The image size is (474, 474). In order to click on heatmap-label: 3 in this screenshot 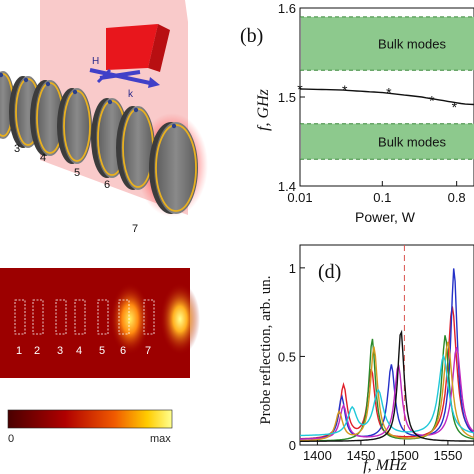, I will do `click(60, 351)`.